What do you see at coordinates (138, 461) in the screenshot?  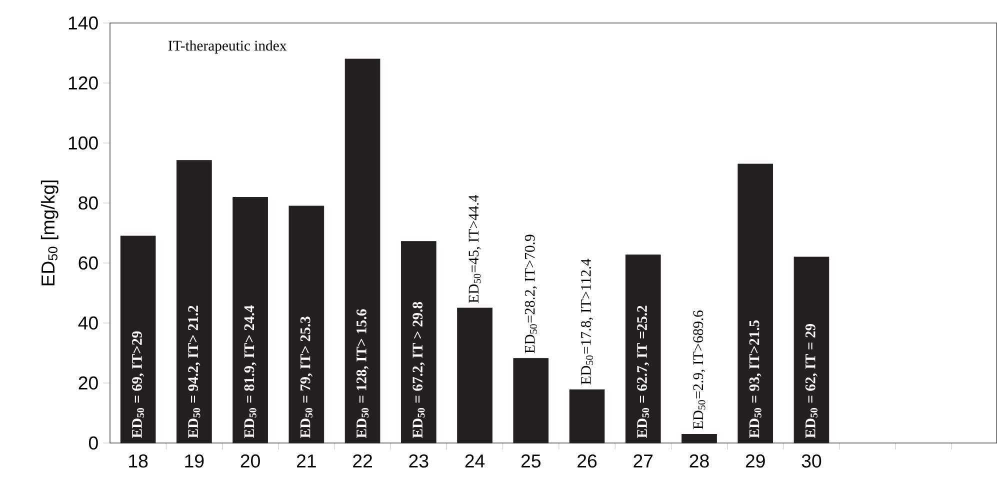 I see `x-tick-label: 18` at bounding box center [138, 461].